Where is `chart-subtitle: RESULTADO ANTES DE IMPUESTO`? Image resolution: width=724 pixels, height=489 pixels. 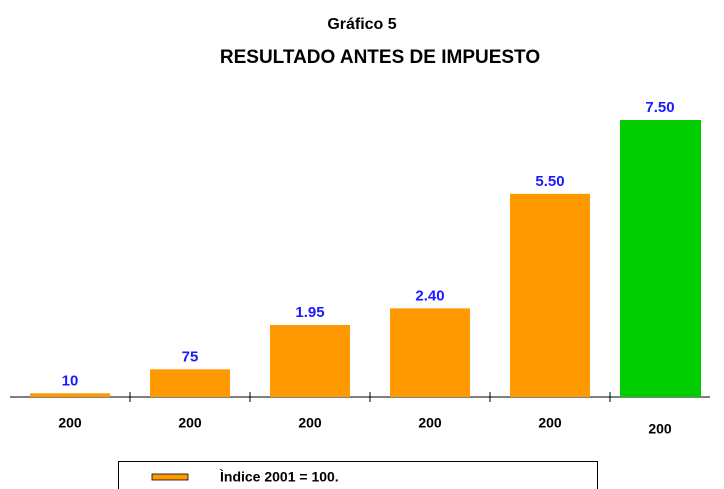
chart-subtitle: RESULTADO ANTES DE IMPUESTO is located at coordinates (380, 57).